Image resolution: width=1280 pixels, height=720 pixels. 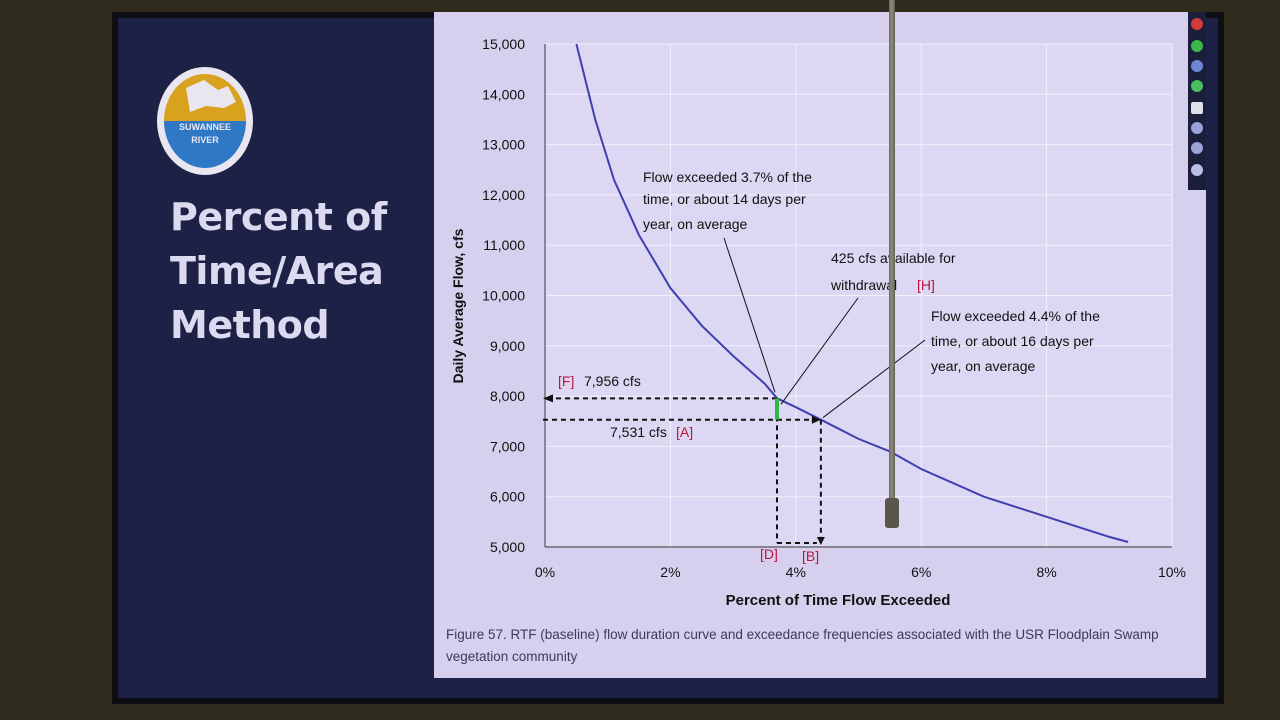 I want to click on note44-leader, so click(x=874, y=379).